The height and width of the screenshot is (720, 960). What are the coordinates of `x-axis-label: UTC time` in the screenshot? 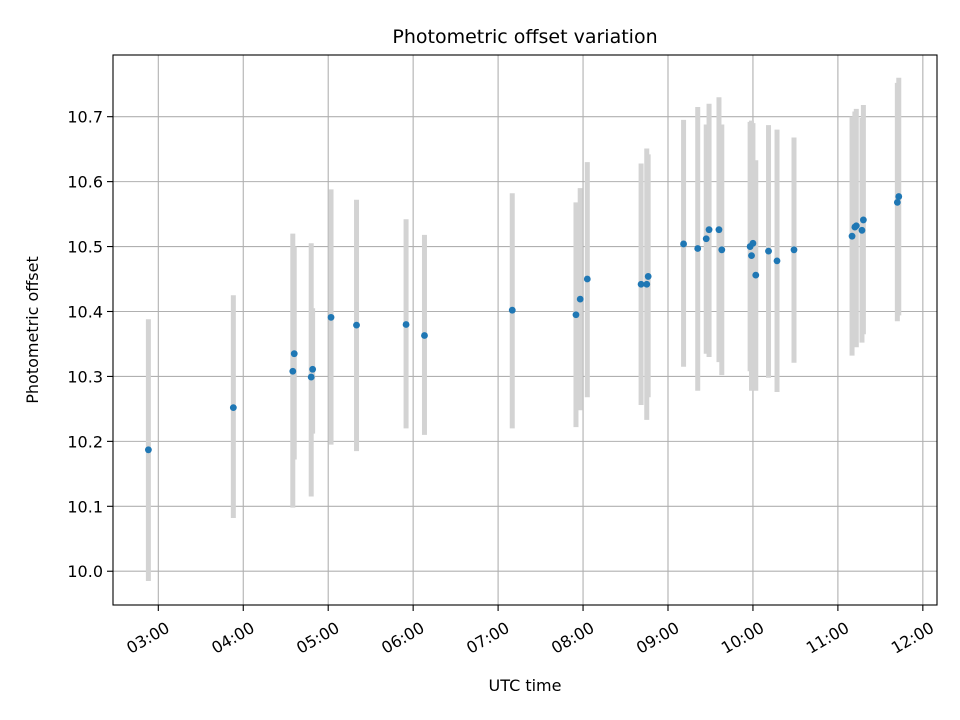 It's located at (525, 685).